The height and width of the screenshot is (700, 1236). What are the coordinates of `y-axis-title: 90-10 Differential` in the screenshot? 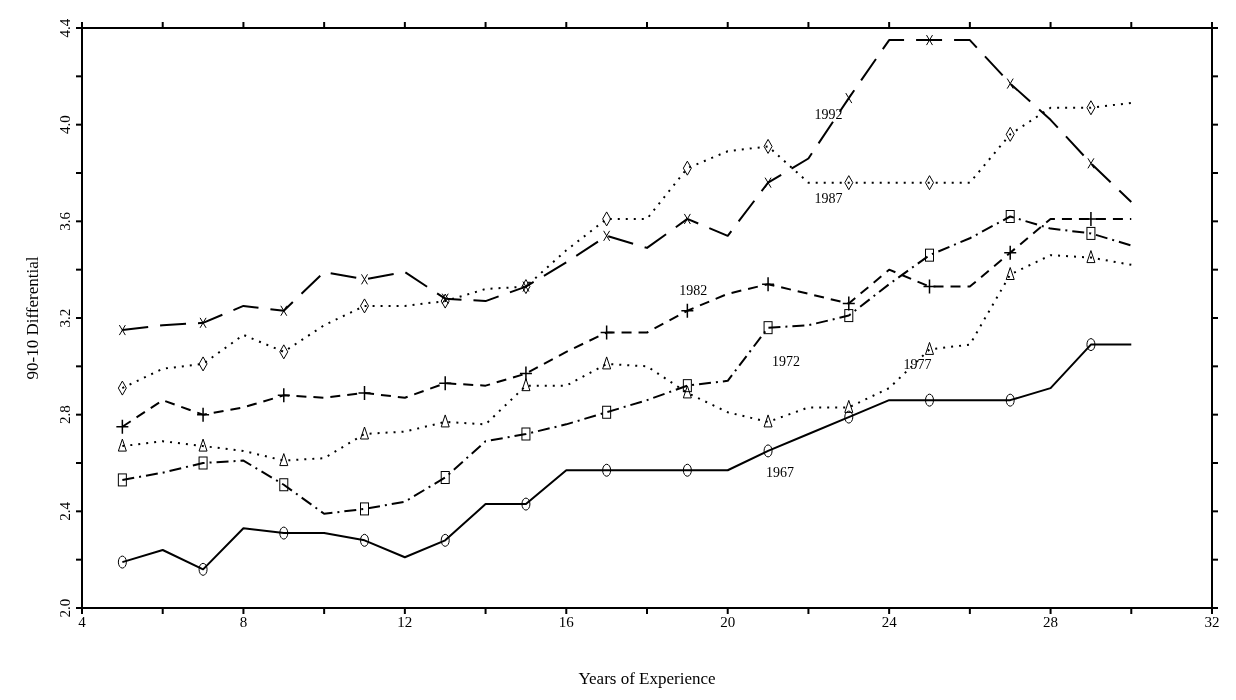 It's located at (33, 318).